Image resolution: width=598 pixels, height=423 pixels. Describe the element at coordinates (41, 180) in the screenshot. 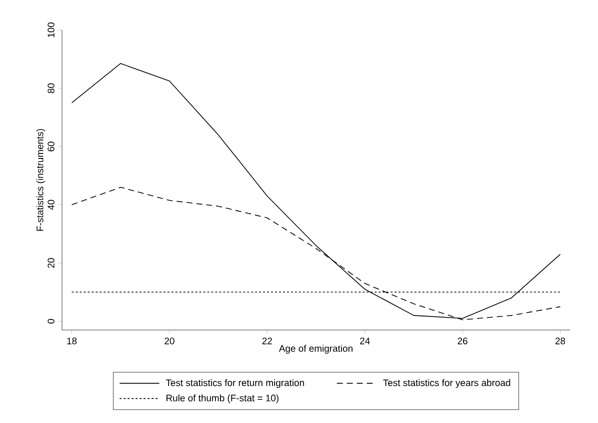

I see `y-axis-title: F-statistics (instruments)` at that location.